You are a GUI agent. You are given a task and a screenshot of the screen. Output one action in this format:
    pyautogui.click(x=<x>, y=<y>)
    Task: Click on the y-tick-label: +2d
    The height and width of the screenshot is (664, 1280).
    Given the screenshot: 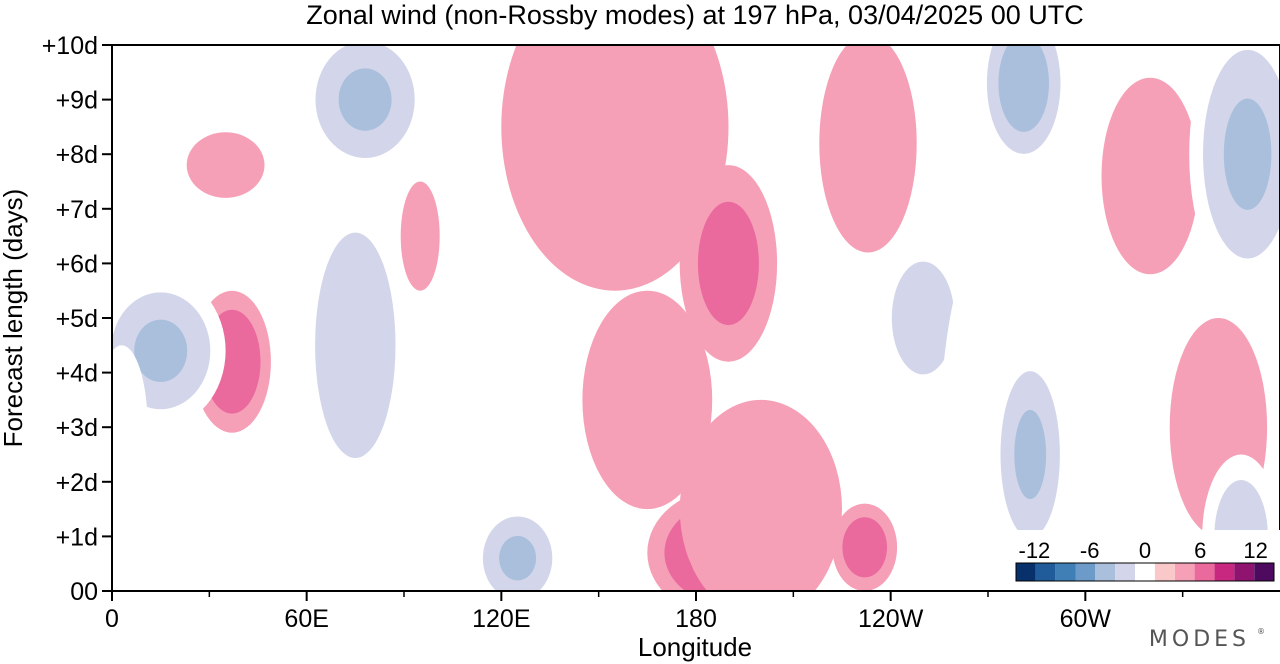 What is the action you would take?
    pyautogui.click(x=77, y=483)
    